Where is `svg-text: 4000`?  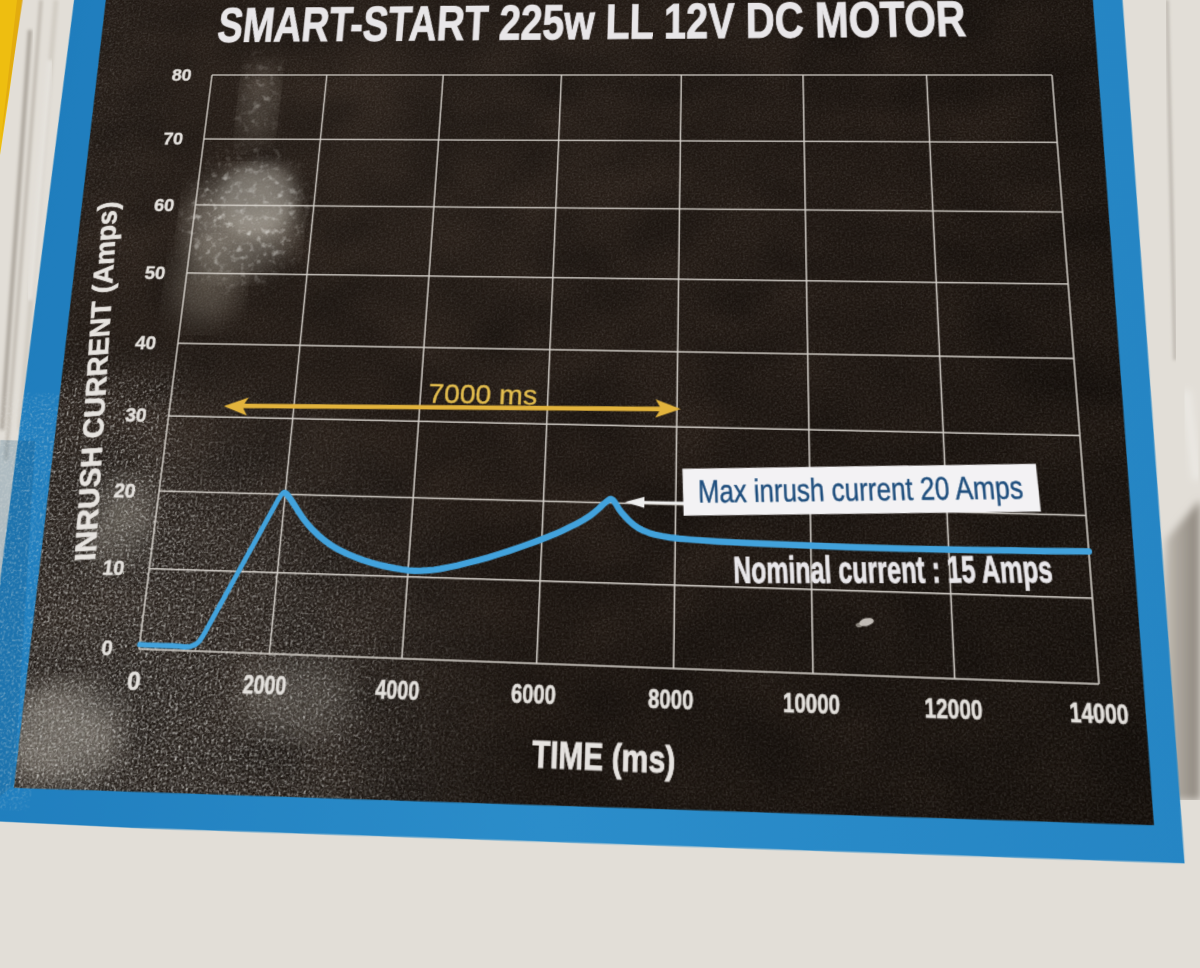 svg-text: 4000 is located at coordinates (397, 692).